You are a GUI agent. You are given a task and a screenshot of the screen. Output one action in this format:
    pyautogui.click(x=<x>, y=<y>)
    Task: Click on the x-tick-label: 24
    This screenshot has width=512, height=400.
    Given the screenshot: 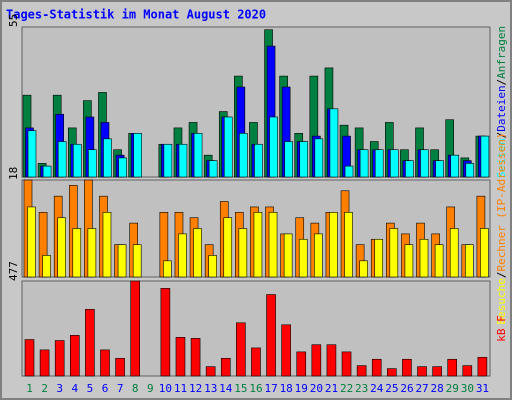 What is the action you would take?
    pyautogui.click(x=377, y=388)
    